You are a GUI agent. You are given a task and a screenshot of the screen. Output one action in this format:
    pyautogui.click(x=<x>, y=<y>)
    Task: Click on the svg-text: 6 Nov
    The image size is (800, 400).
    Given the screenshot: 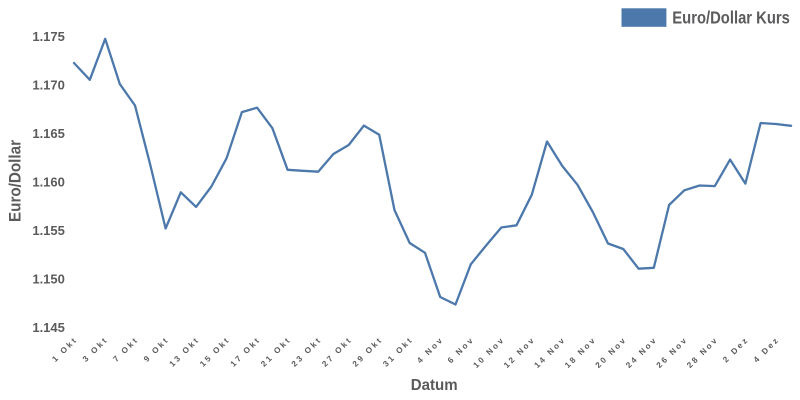 What is the action you would take?
    pyautogui.click(x=461, y=350)
    